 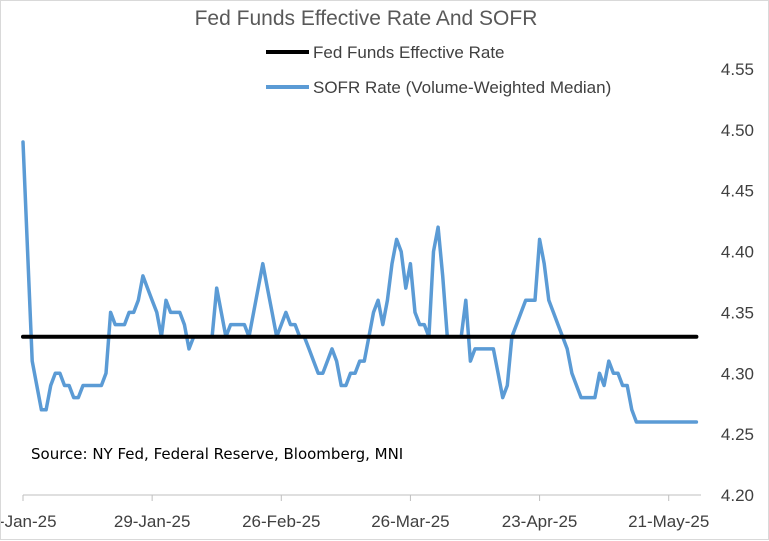 I want to click on x-tick-label: 21-May-25, so click(x=668, y=521).